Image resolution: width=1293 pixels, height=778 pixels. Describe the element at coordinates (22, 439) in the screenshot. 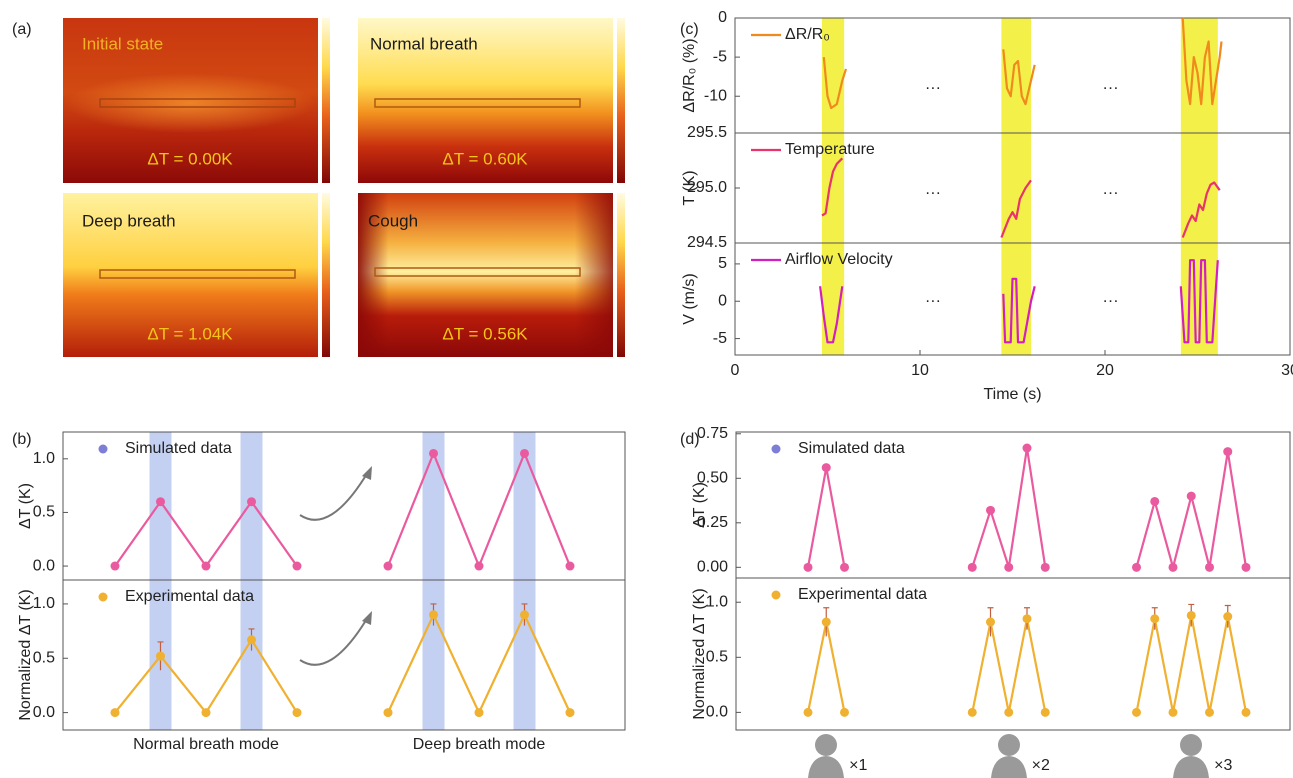

I see `panel-label: (b)` at that location.